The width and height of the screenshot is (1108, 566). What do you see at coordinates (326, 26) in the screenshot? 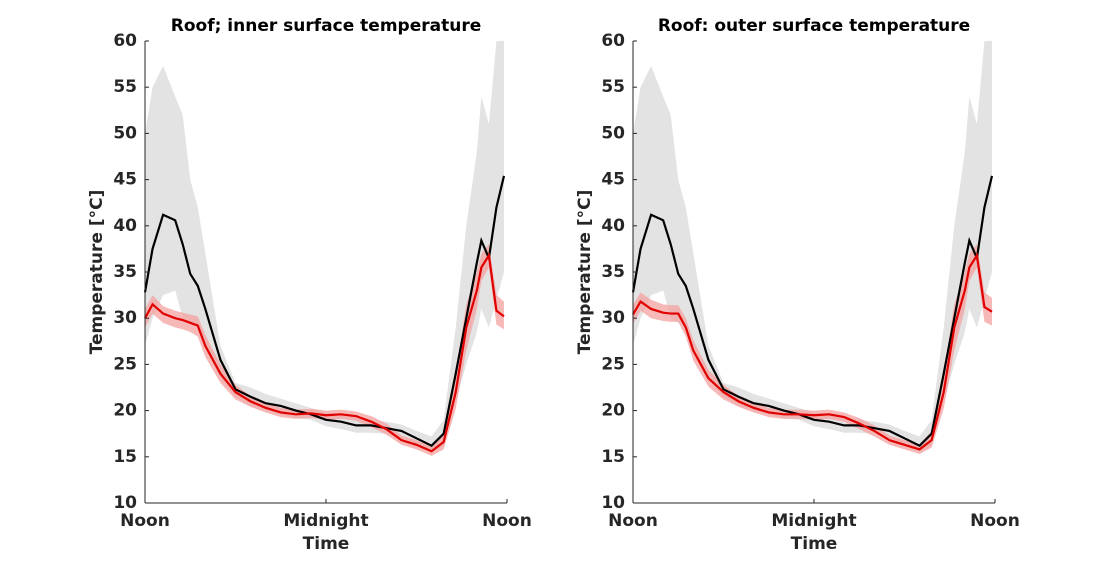
I see `chart-title: Roof; inner surface temperature` at bounding box center [326, 26].